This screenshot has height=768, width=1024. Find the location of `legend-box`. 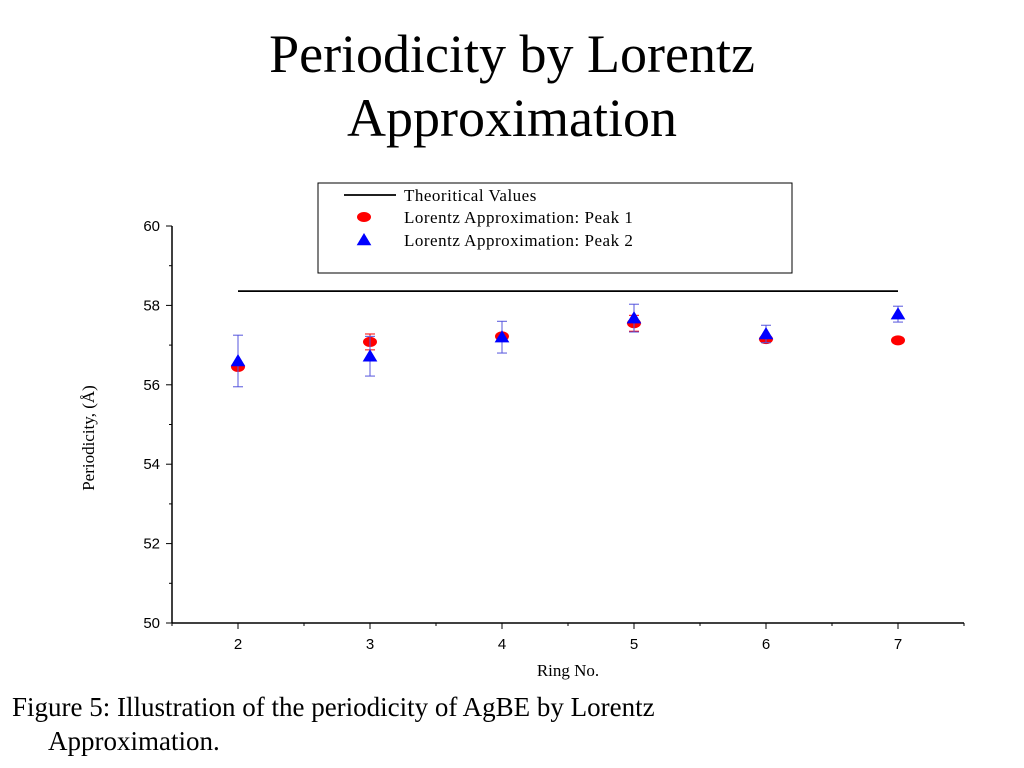

legend-box is located at coordinates (555, 228).